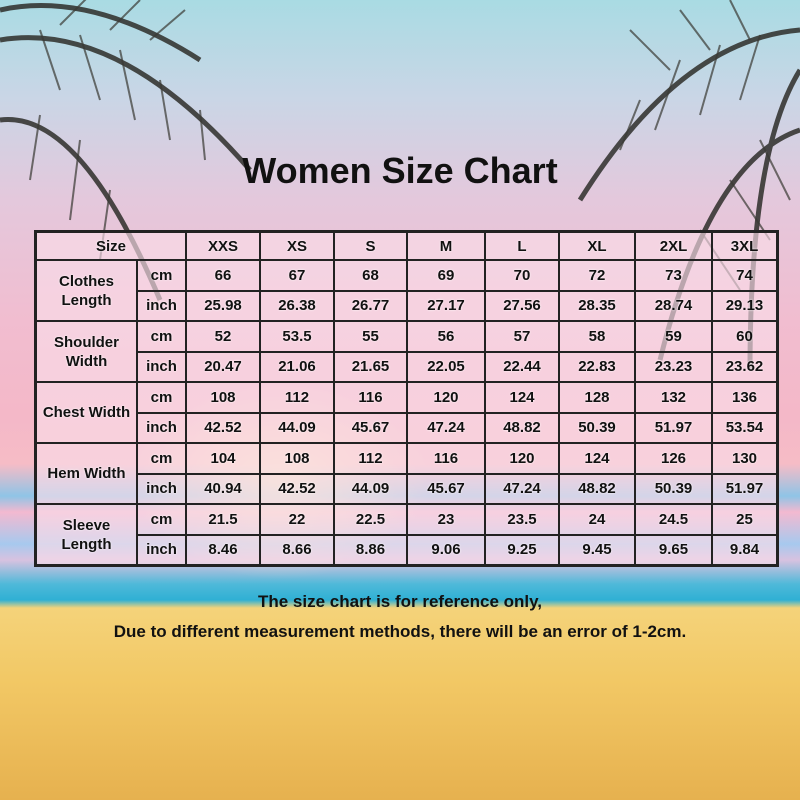 This screenshot has width=800, height=800. I want to click on table-cell: 24.5, so click(673, 519).